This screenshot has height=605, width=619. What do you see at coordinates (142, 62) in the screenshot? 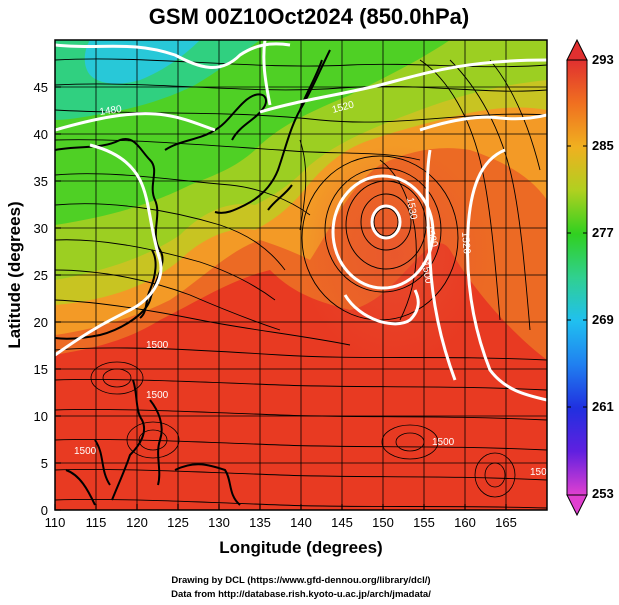
I see `temperature-band-cyan` at bounding box center [142, 62].